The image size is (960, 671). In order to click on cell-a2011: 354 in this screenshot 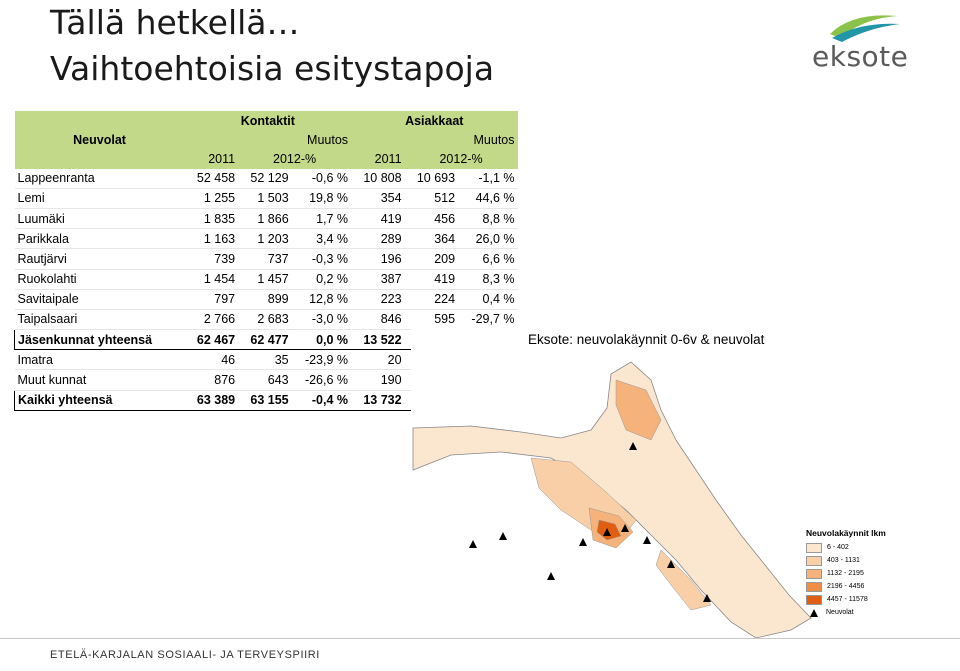, I will do `click(378, 198)`.